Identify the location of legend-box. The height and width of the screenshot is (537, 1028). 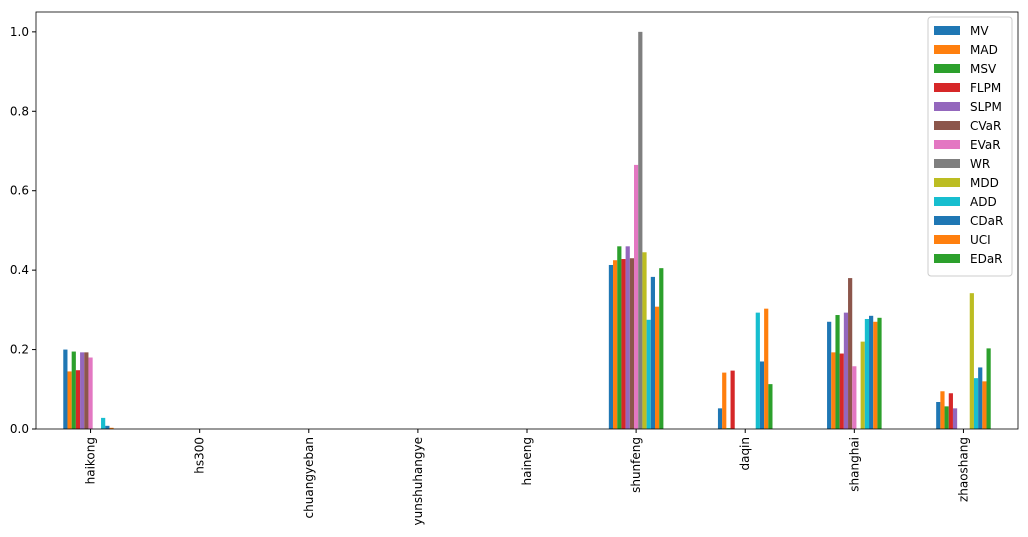
(970, 146).